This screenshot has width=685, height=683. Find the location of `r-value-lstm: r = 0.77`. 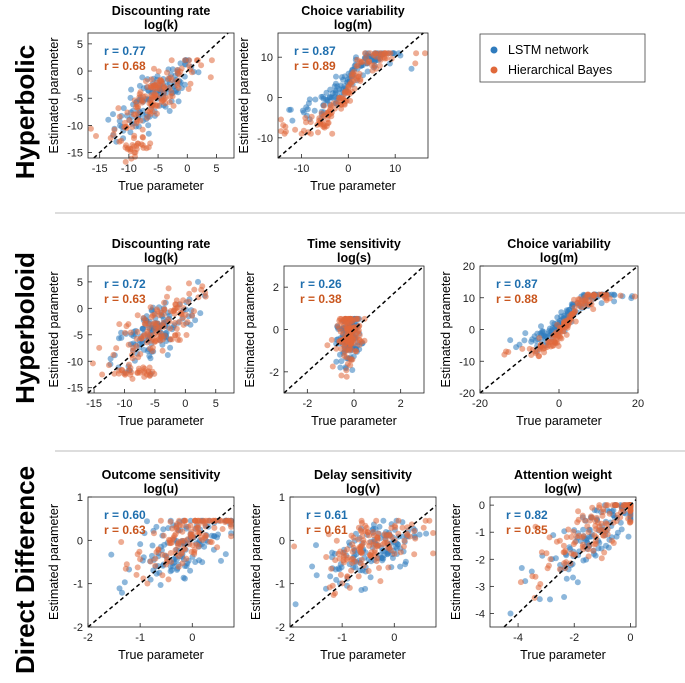

r-value-lstm: r = 0.77 is located at coordinates (125, 51).